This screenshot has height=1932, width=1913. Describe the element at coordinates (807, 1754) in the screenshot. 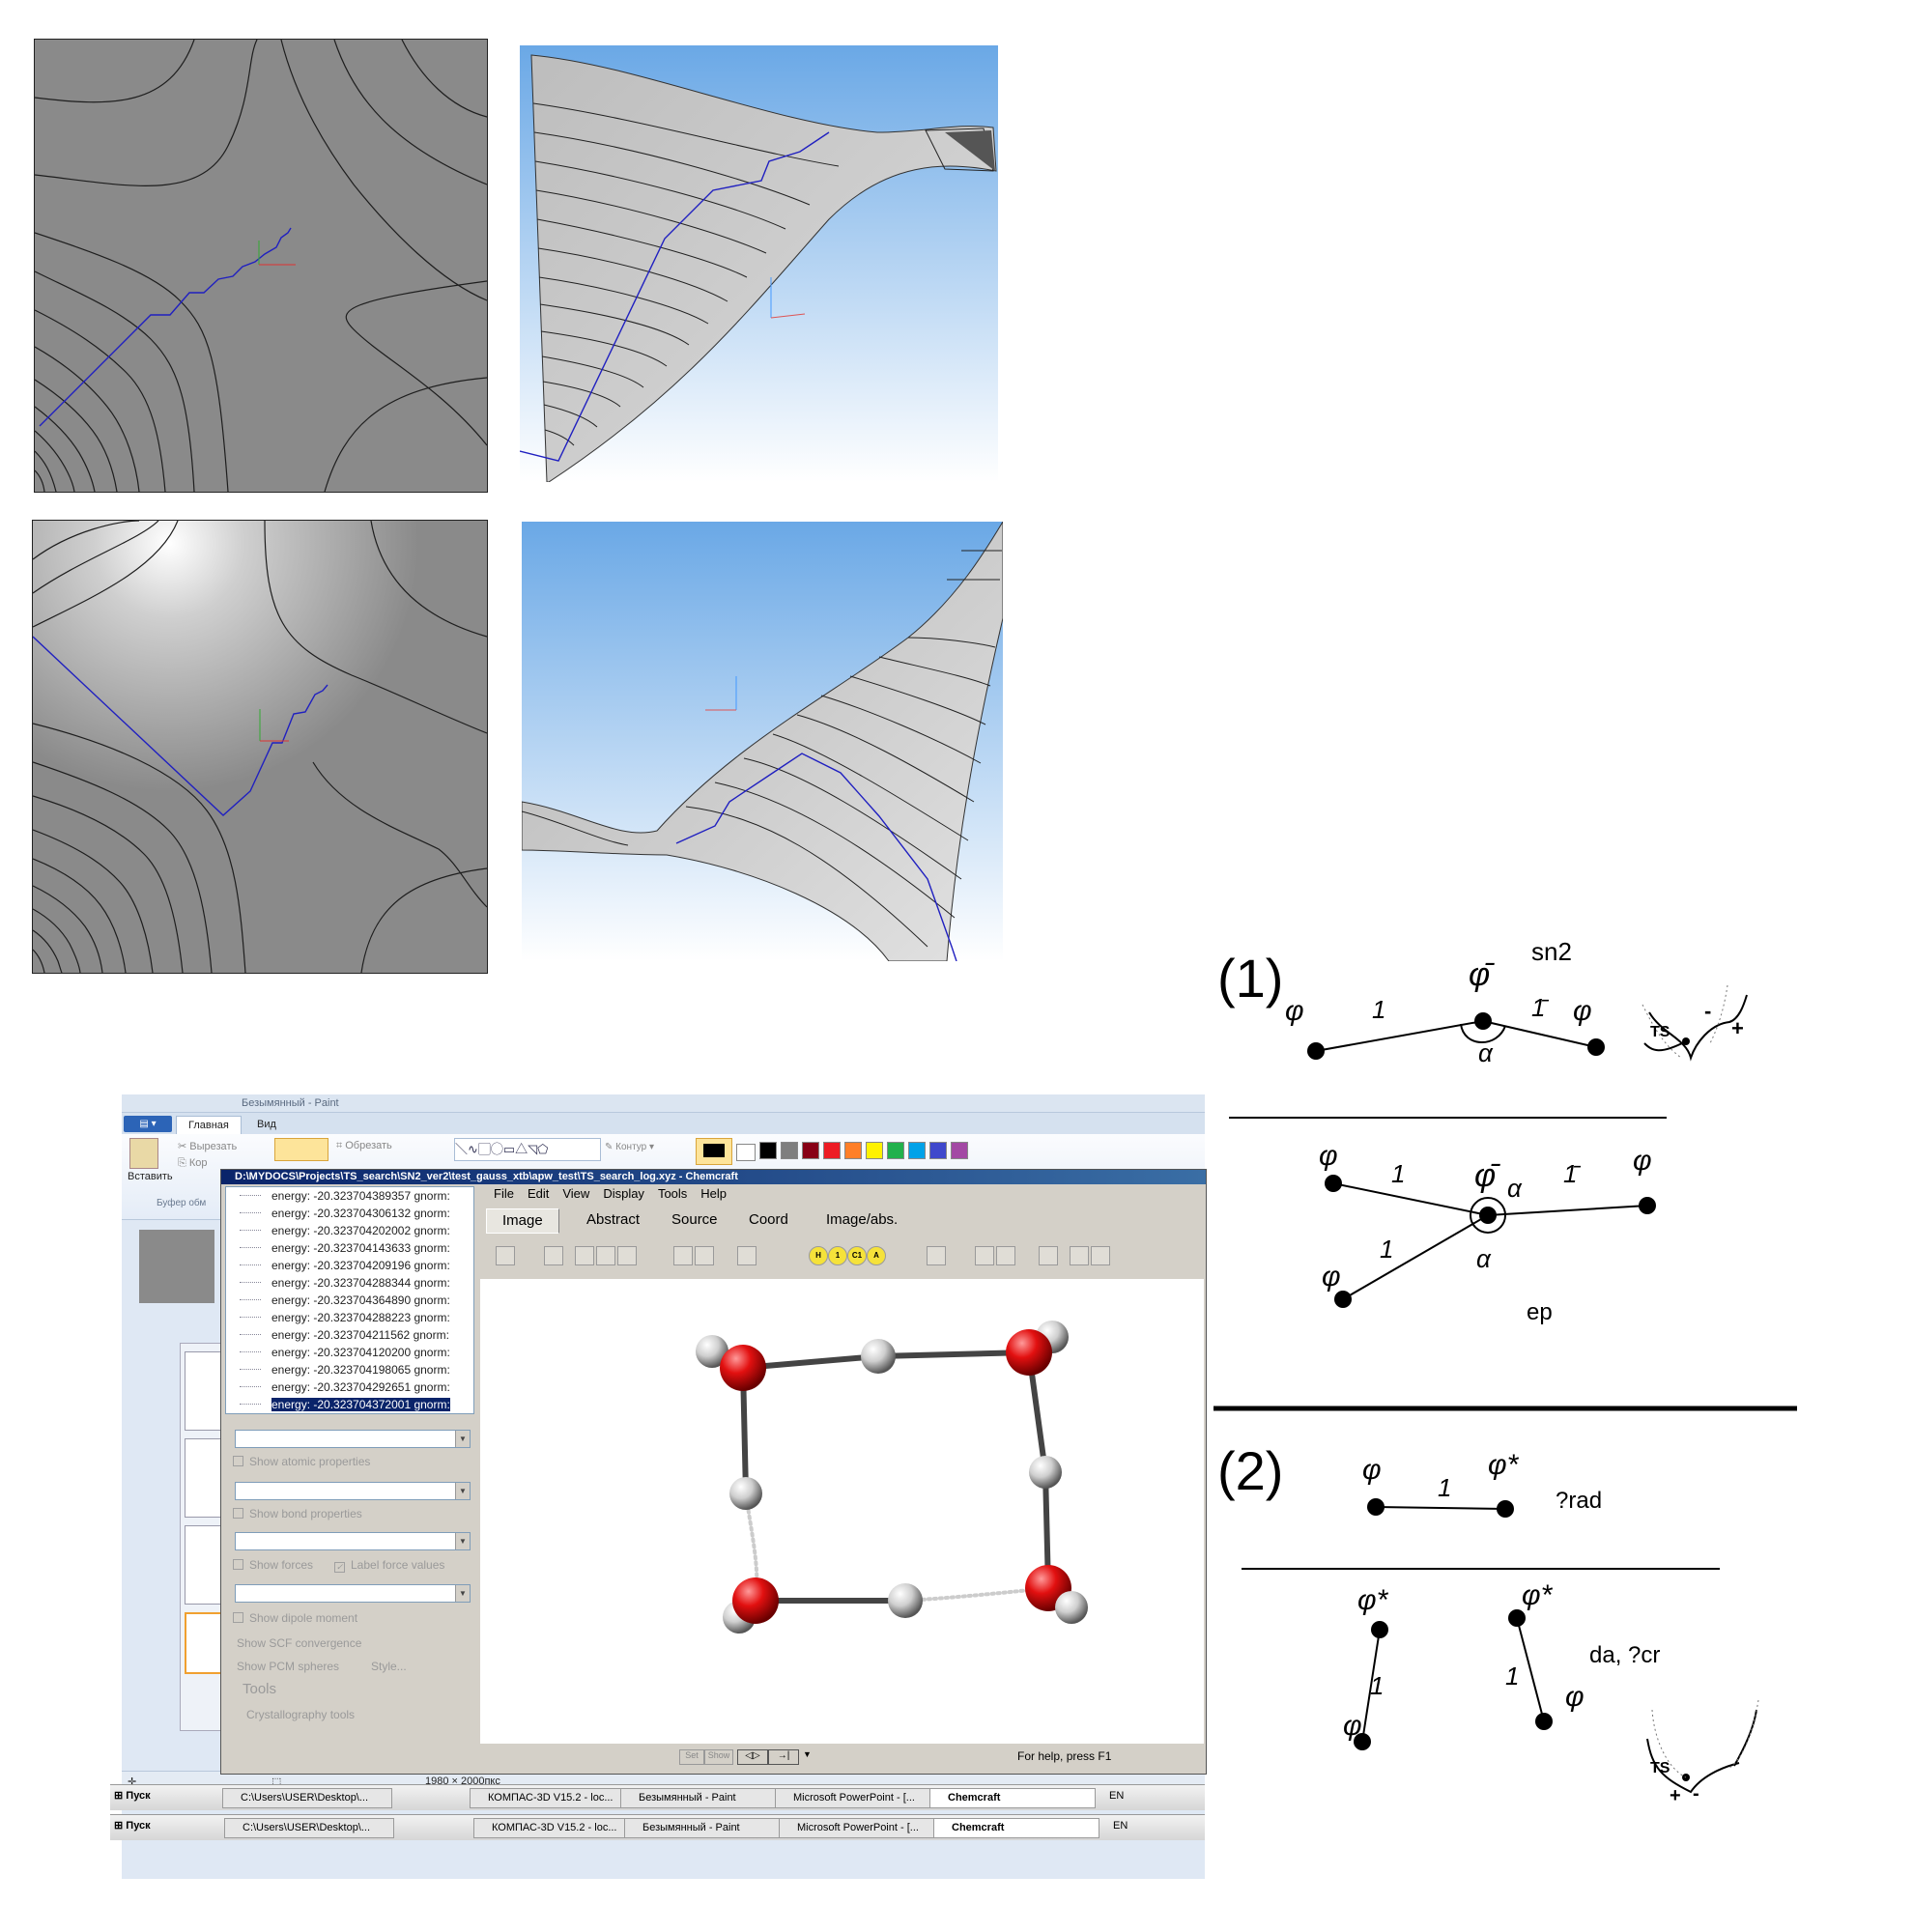

I see `dropdown-arrow-icon: ▼` at that location.